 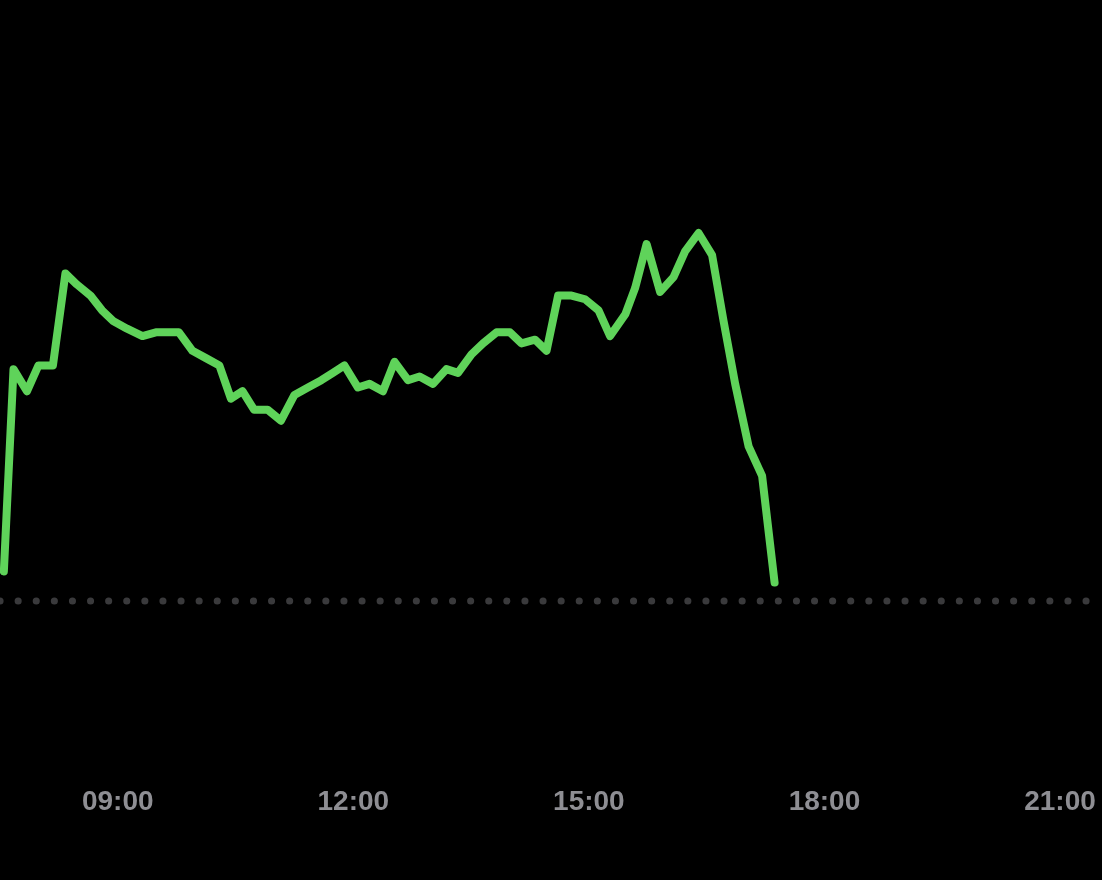 I want to click on x-tick-label: 21:00, so click(x=1060, y=800).